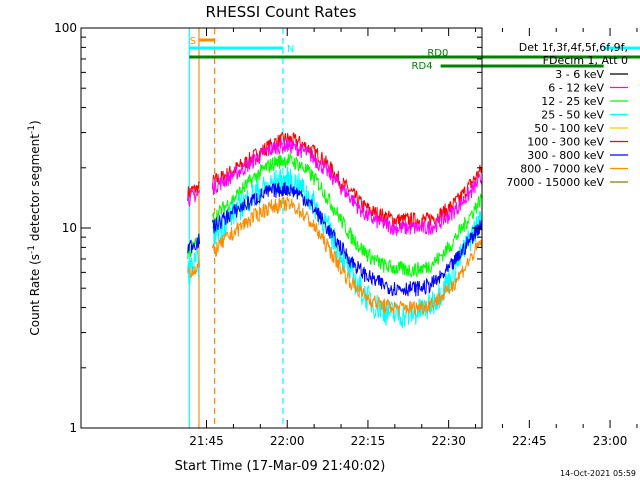 The width and height of the screenshot is (640, 480). I want to click on y-tick-label: 100, so click(65, 28).